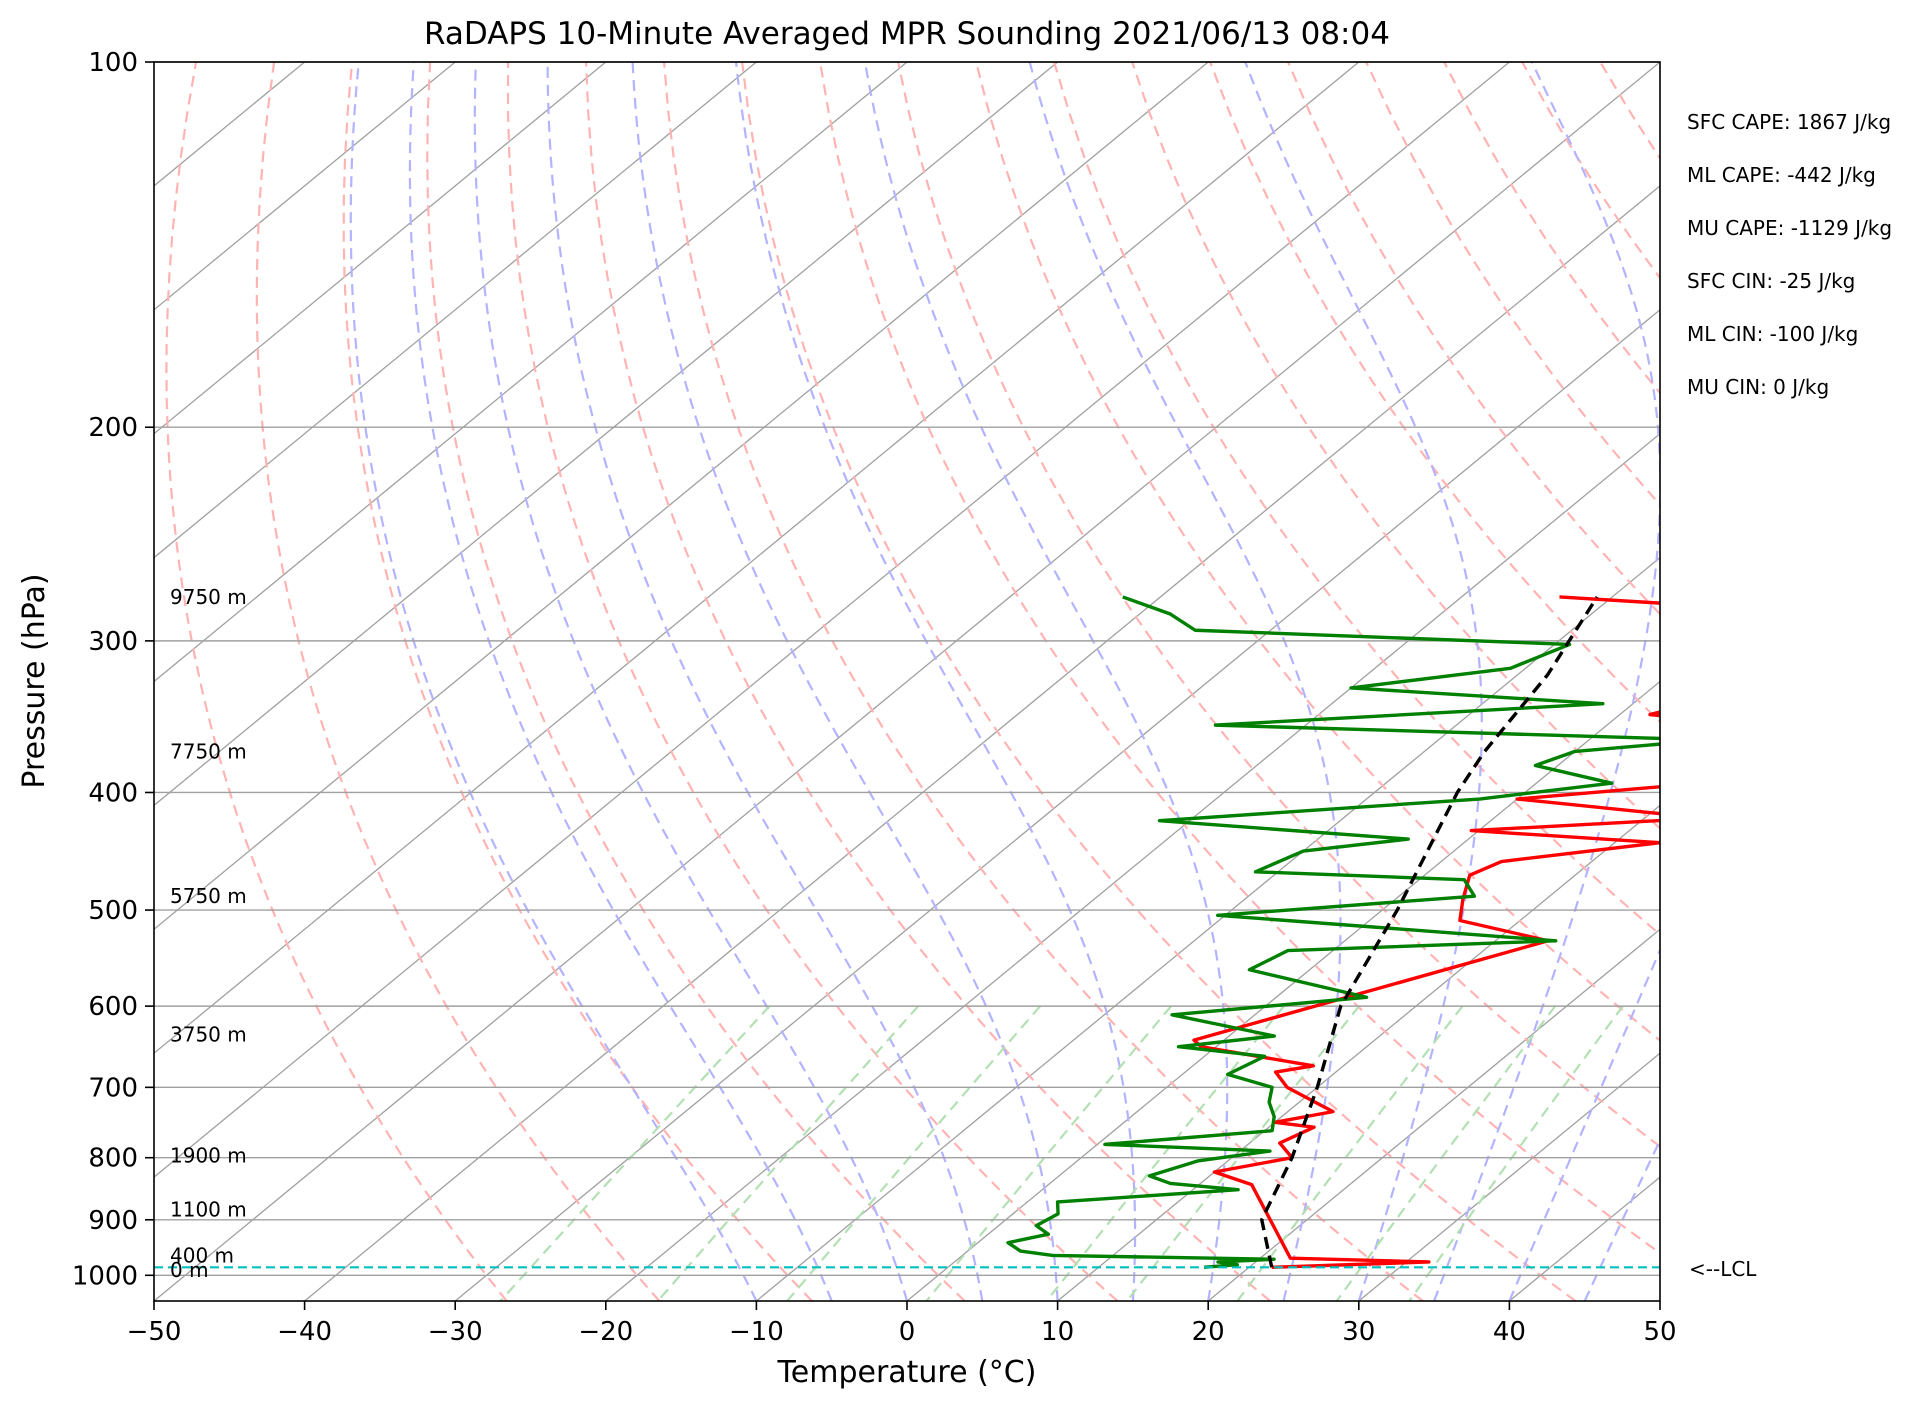 The image size is (1926, 1406). What do you see at coordinates (208, 896) in the screenshot?
I see `height-label: 5750 m` at bounding box center [208, 896].